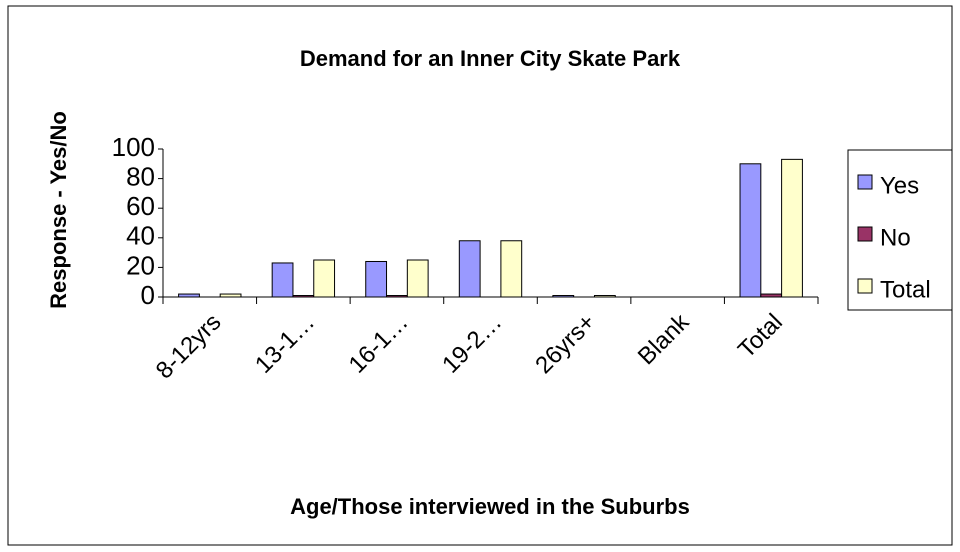  Describe the element at coordinates (490, 506) in the screenshot. I see `x-axis-label: Age/Those interviewed in the Suburbs` at that location.